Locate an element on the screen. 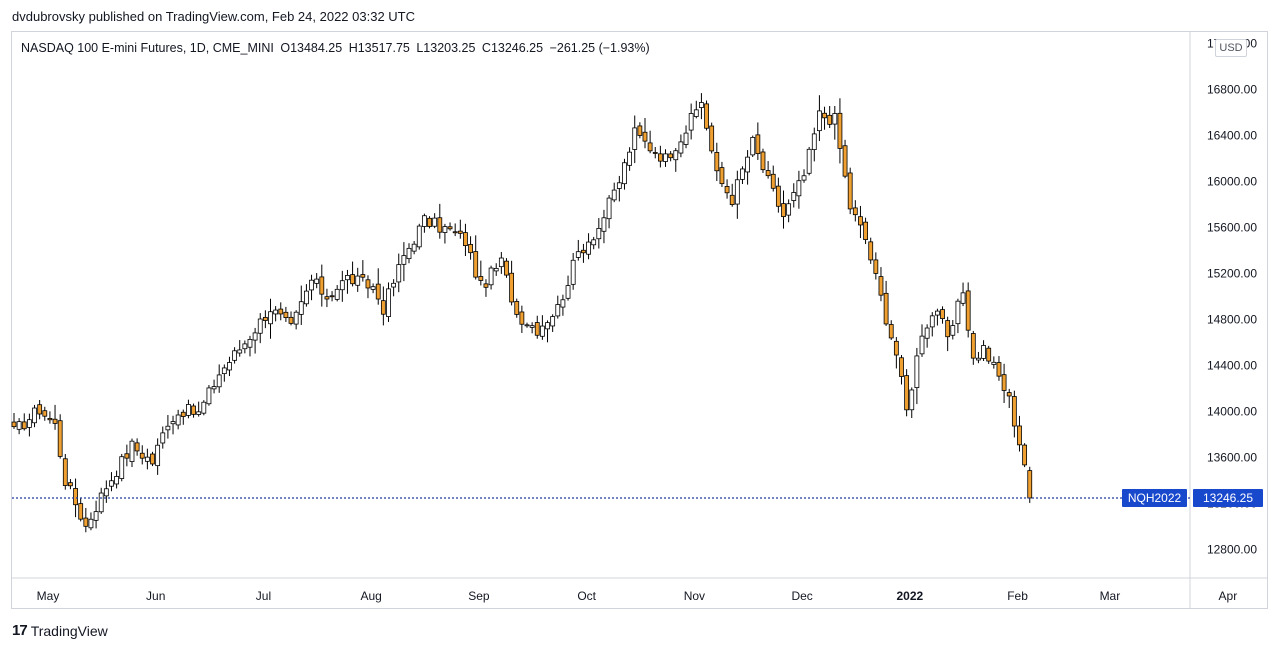 The width and height of the screenshot is (1280, 650). x-tick-label: Mar is located at coordinates (1110, 596).